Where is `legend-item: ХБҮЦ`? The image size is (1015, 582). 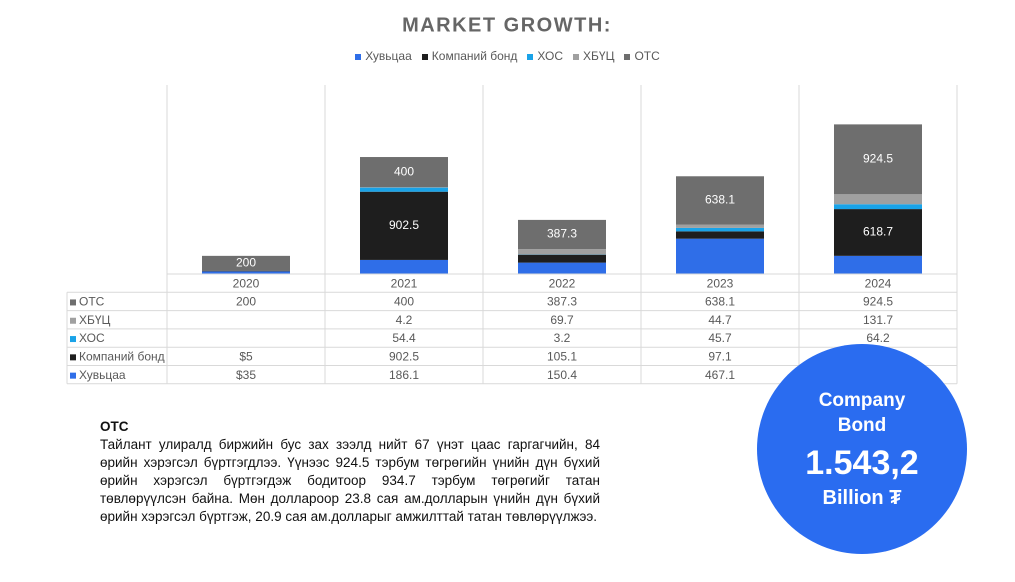 legend-item: ХБҮЦ is located at coordinates (593, 56).